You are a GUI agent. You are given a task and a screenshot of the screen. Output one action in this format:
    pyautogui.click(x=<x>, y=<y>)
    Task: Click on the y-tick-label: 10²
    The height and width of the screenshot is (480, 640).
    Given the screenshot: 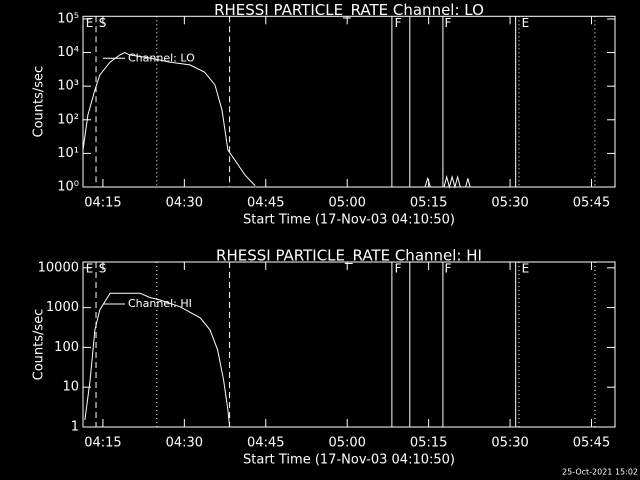 What is the action you would take?
    pyautogui.click(x=68, y=119)
    